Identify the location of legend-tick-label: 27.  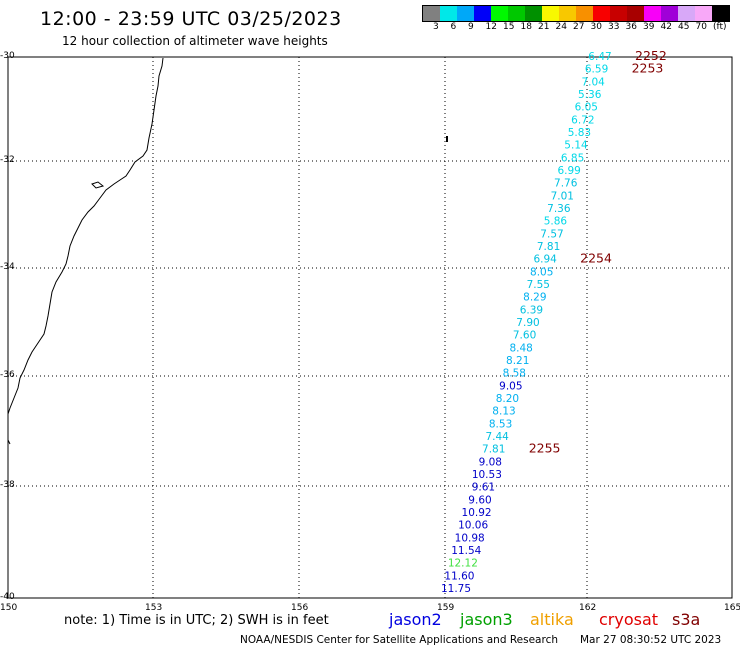
(579, 27).